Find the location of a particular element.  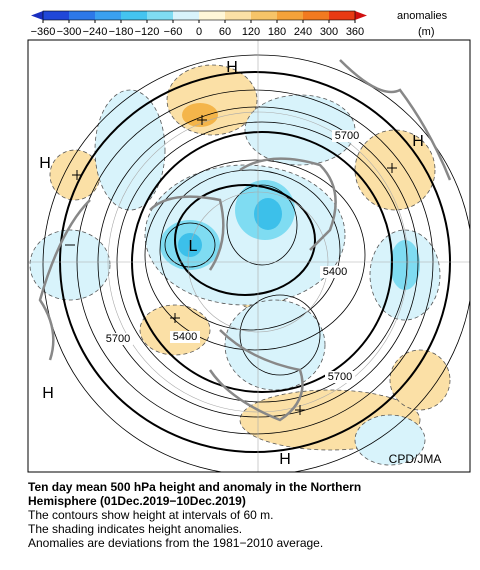

colorbar-tick-label: −180 is located at coordinates (121, 32).